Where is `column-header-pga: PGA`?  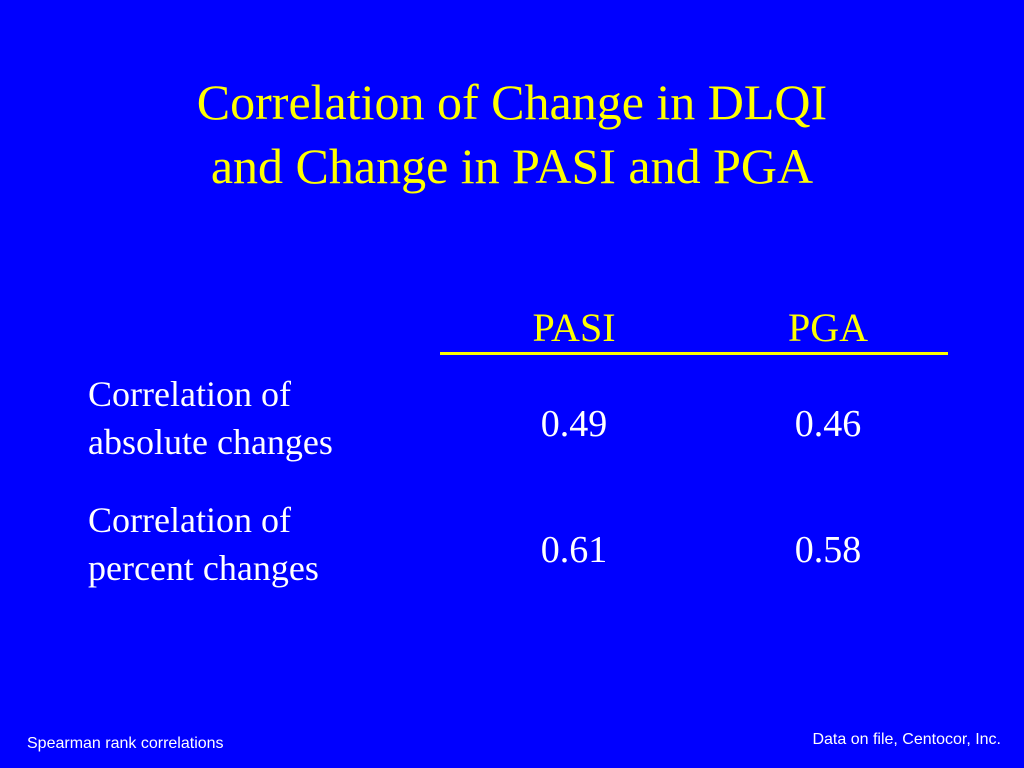 column-header-pga: PGA is located at coordinates (828, 327).